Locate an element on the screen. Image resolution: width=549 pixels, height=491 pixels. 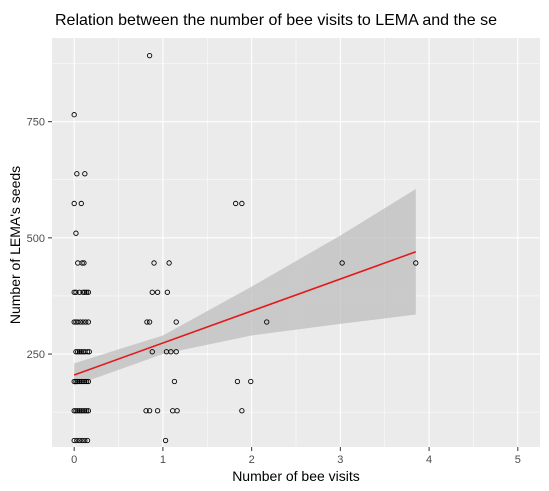
x-tick-label: 0 is located at coordinates (74, 460).